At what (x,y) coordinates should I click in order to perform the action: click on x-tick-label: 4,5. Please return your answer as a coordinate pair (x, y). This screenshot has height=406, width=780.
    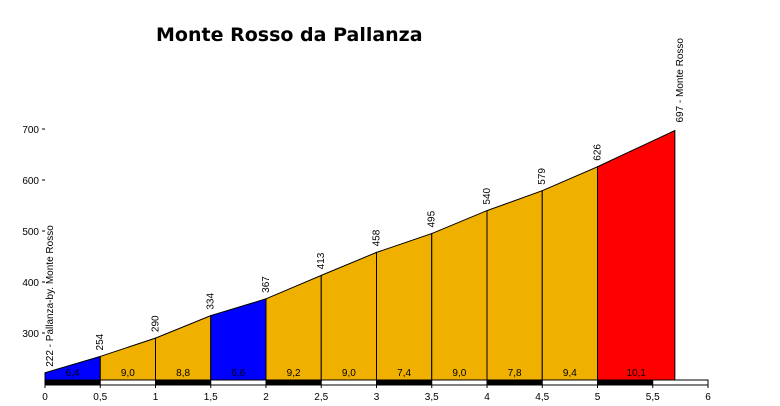
    Looking at the image, I should click on (542, 397).